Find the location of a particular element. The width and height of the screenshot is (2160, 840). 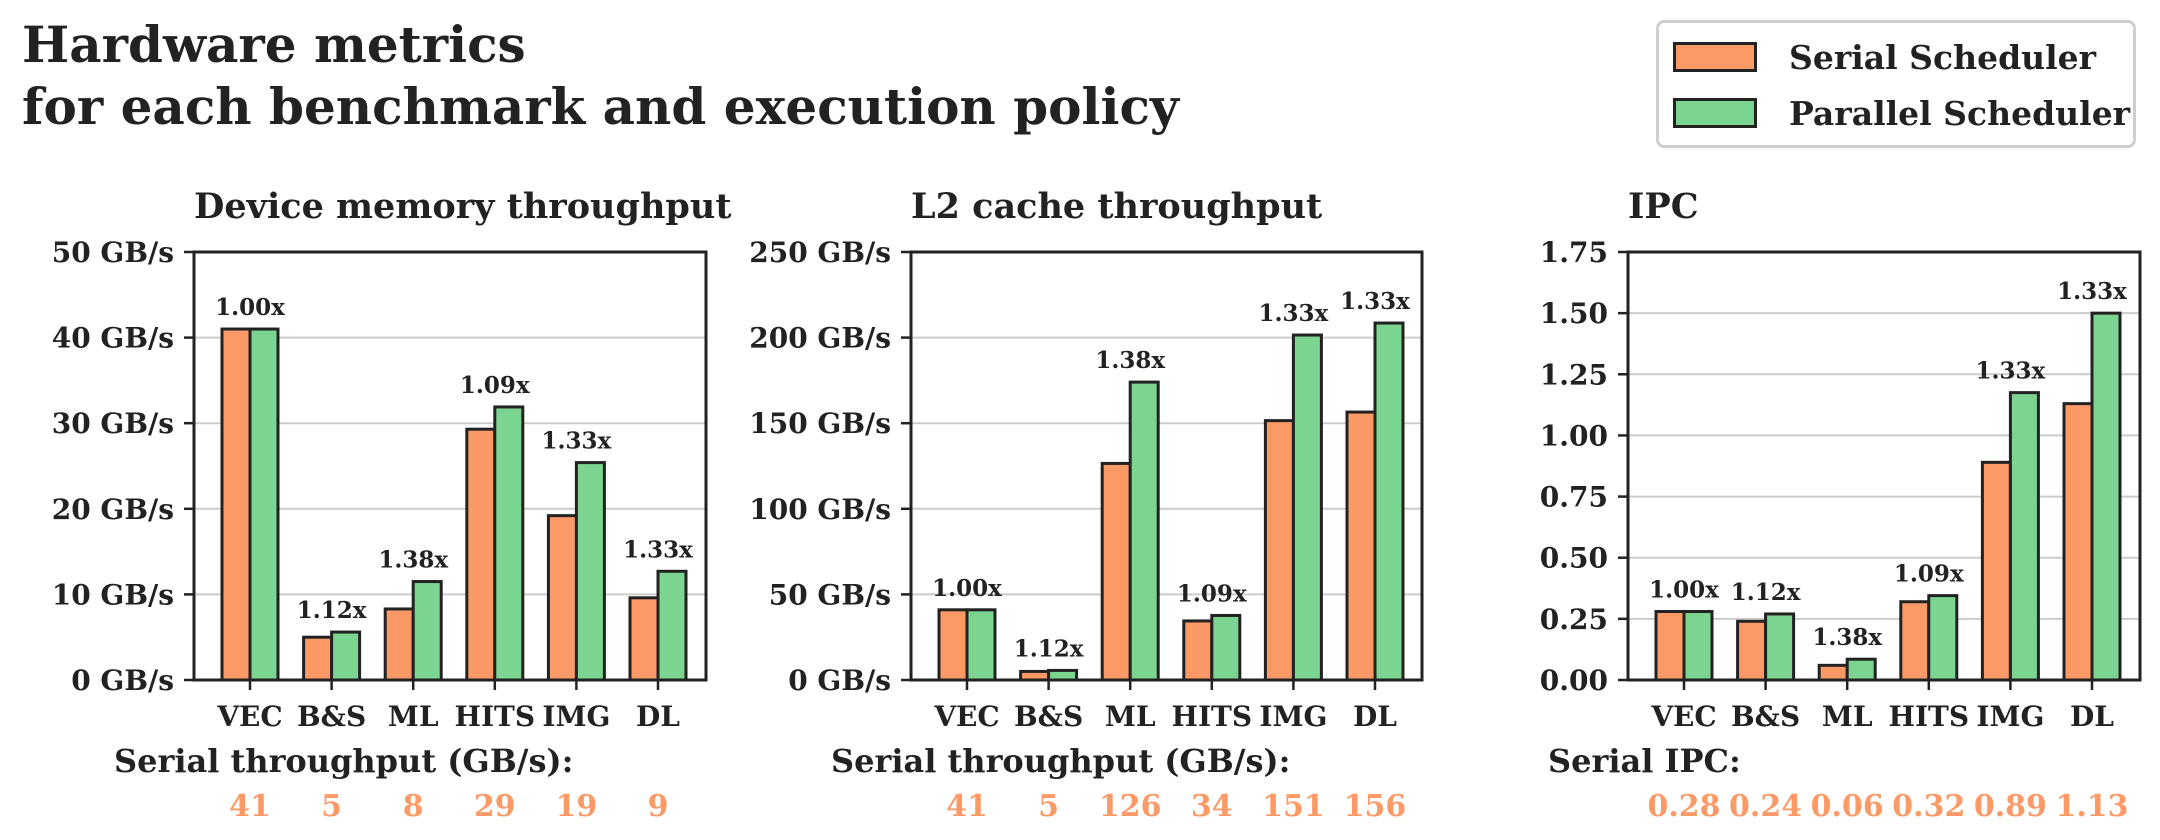

chart-3-xtick-label-3: HITS is located at coordinates (1928, 716).